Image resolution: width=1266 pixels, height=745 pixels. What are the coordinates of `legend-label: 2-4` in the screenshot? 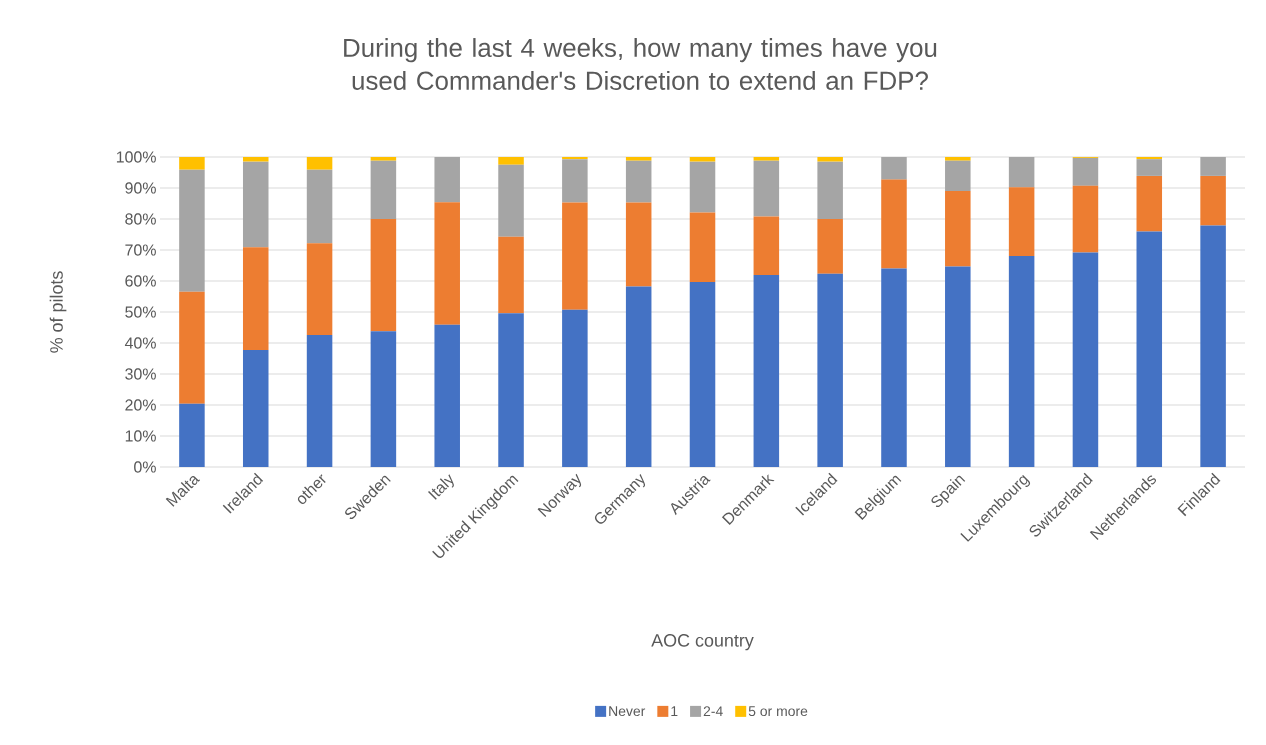 It's located at (713, 711).